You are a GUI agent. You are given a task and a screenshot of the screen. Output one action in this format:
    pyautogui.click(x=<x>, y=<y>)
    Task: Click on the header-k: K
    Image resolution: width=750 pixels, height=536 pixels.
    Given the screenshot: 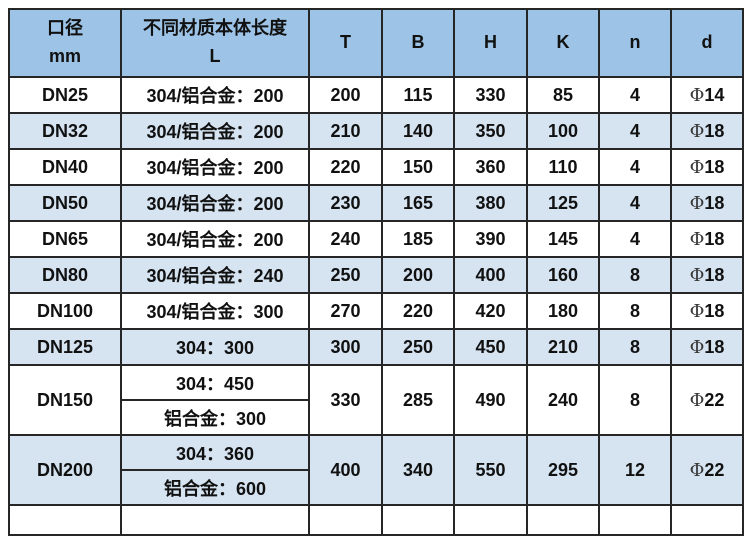 What is the action you would take?
    pyautogui.click(x=563, y=43)
    